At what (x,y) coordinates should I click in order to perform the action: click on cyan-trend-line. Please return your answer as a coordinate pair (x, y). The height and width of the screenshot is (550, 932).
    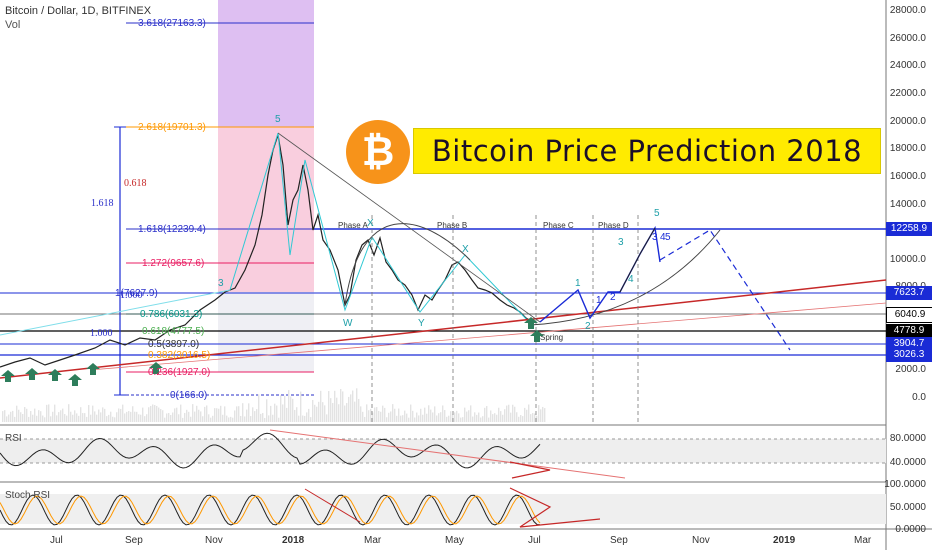
    Looking at the image, I should click on (115, 312).